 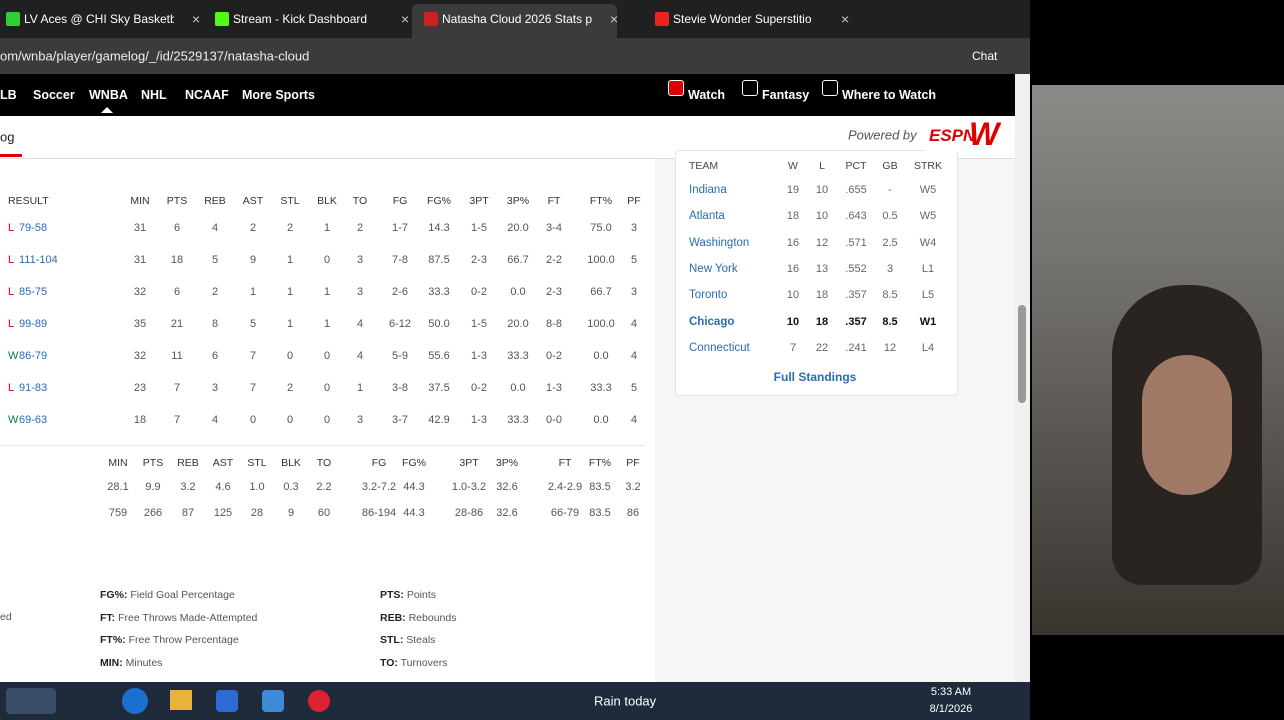 What do you see at coordinates (815, 377) in the screenshot?
I see `full-standings-link: Full Standings` at bounding box center [815, 377].